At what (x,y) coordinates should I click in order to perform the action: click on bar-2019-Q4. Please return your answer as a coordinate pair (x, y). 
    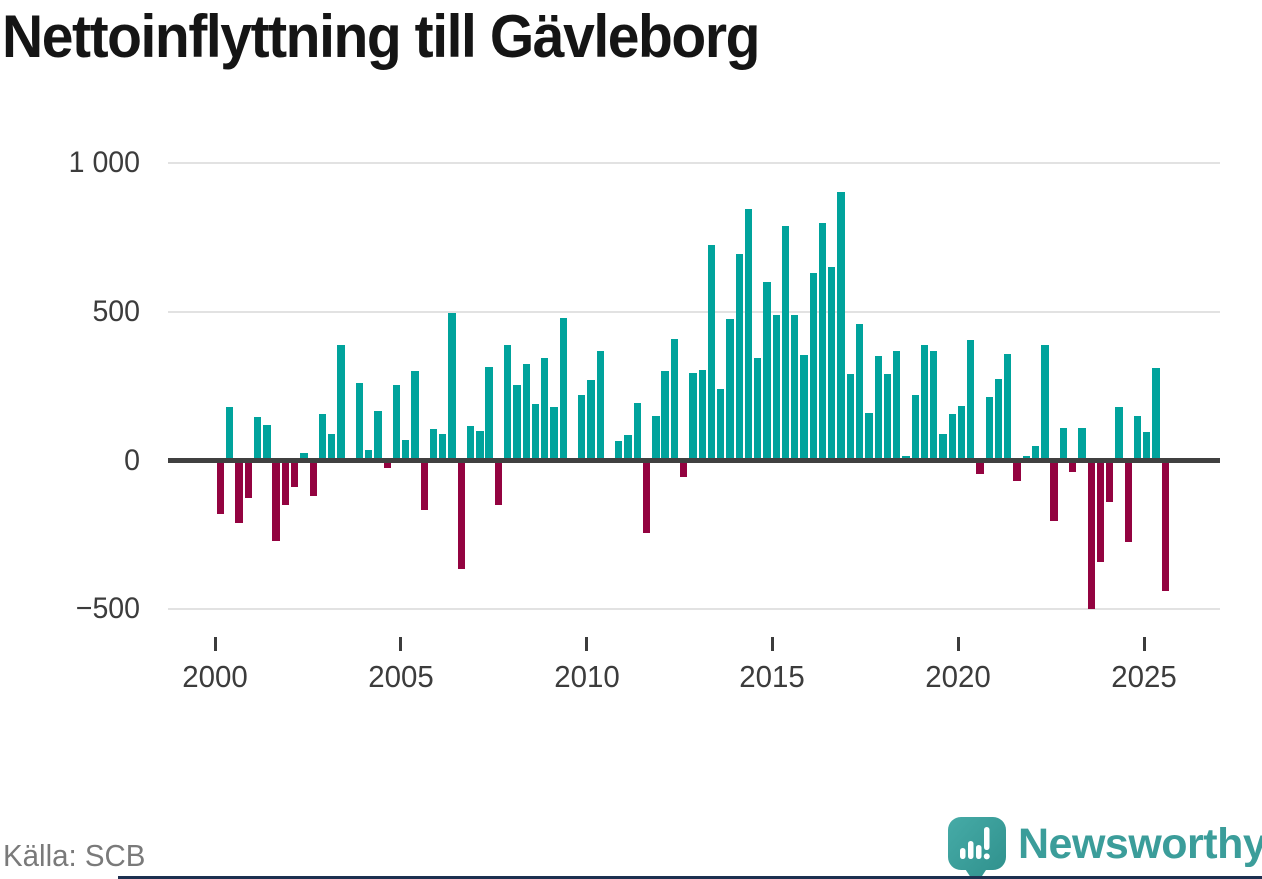
    Looking at the image, I should click on (952, 437).